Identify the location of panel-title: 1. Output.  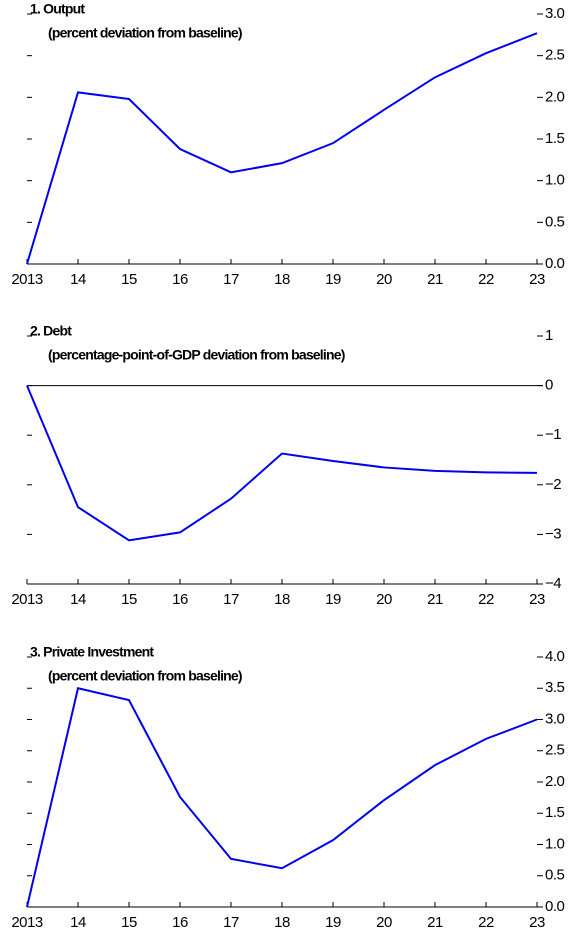
(57, 9).